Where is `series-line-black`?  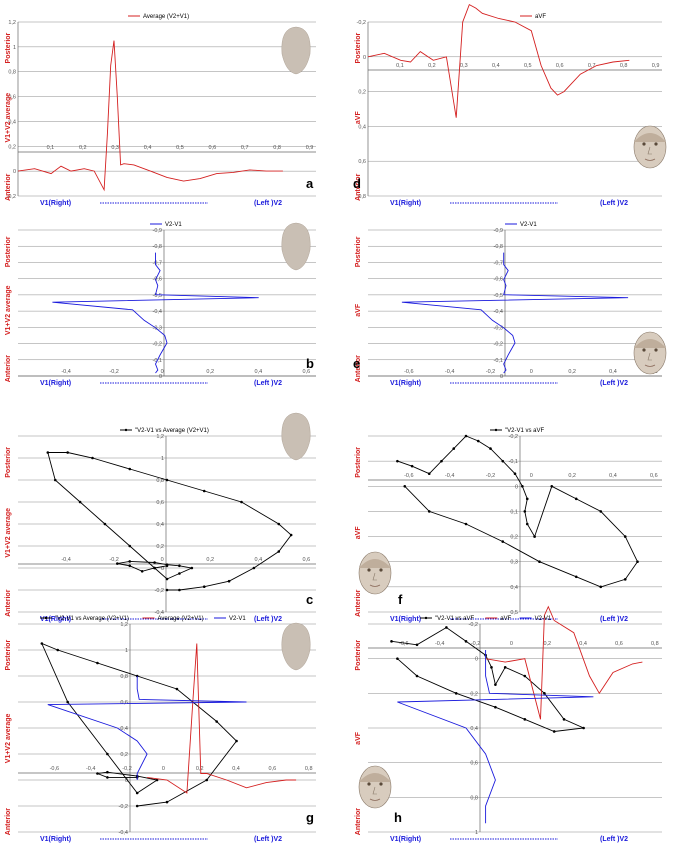
series-line-black is located at coordinates (488, 679).